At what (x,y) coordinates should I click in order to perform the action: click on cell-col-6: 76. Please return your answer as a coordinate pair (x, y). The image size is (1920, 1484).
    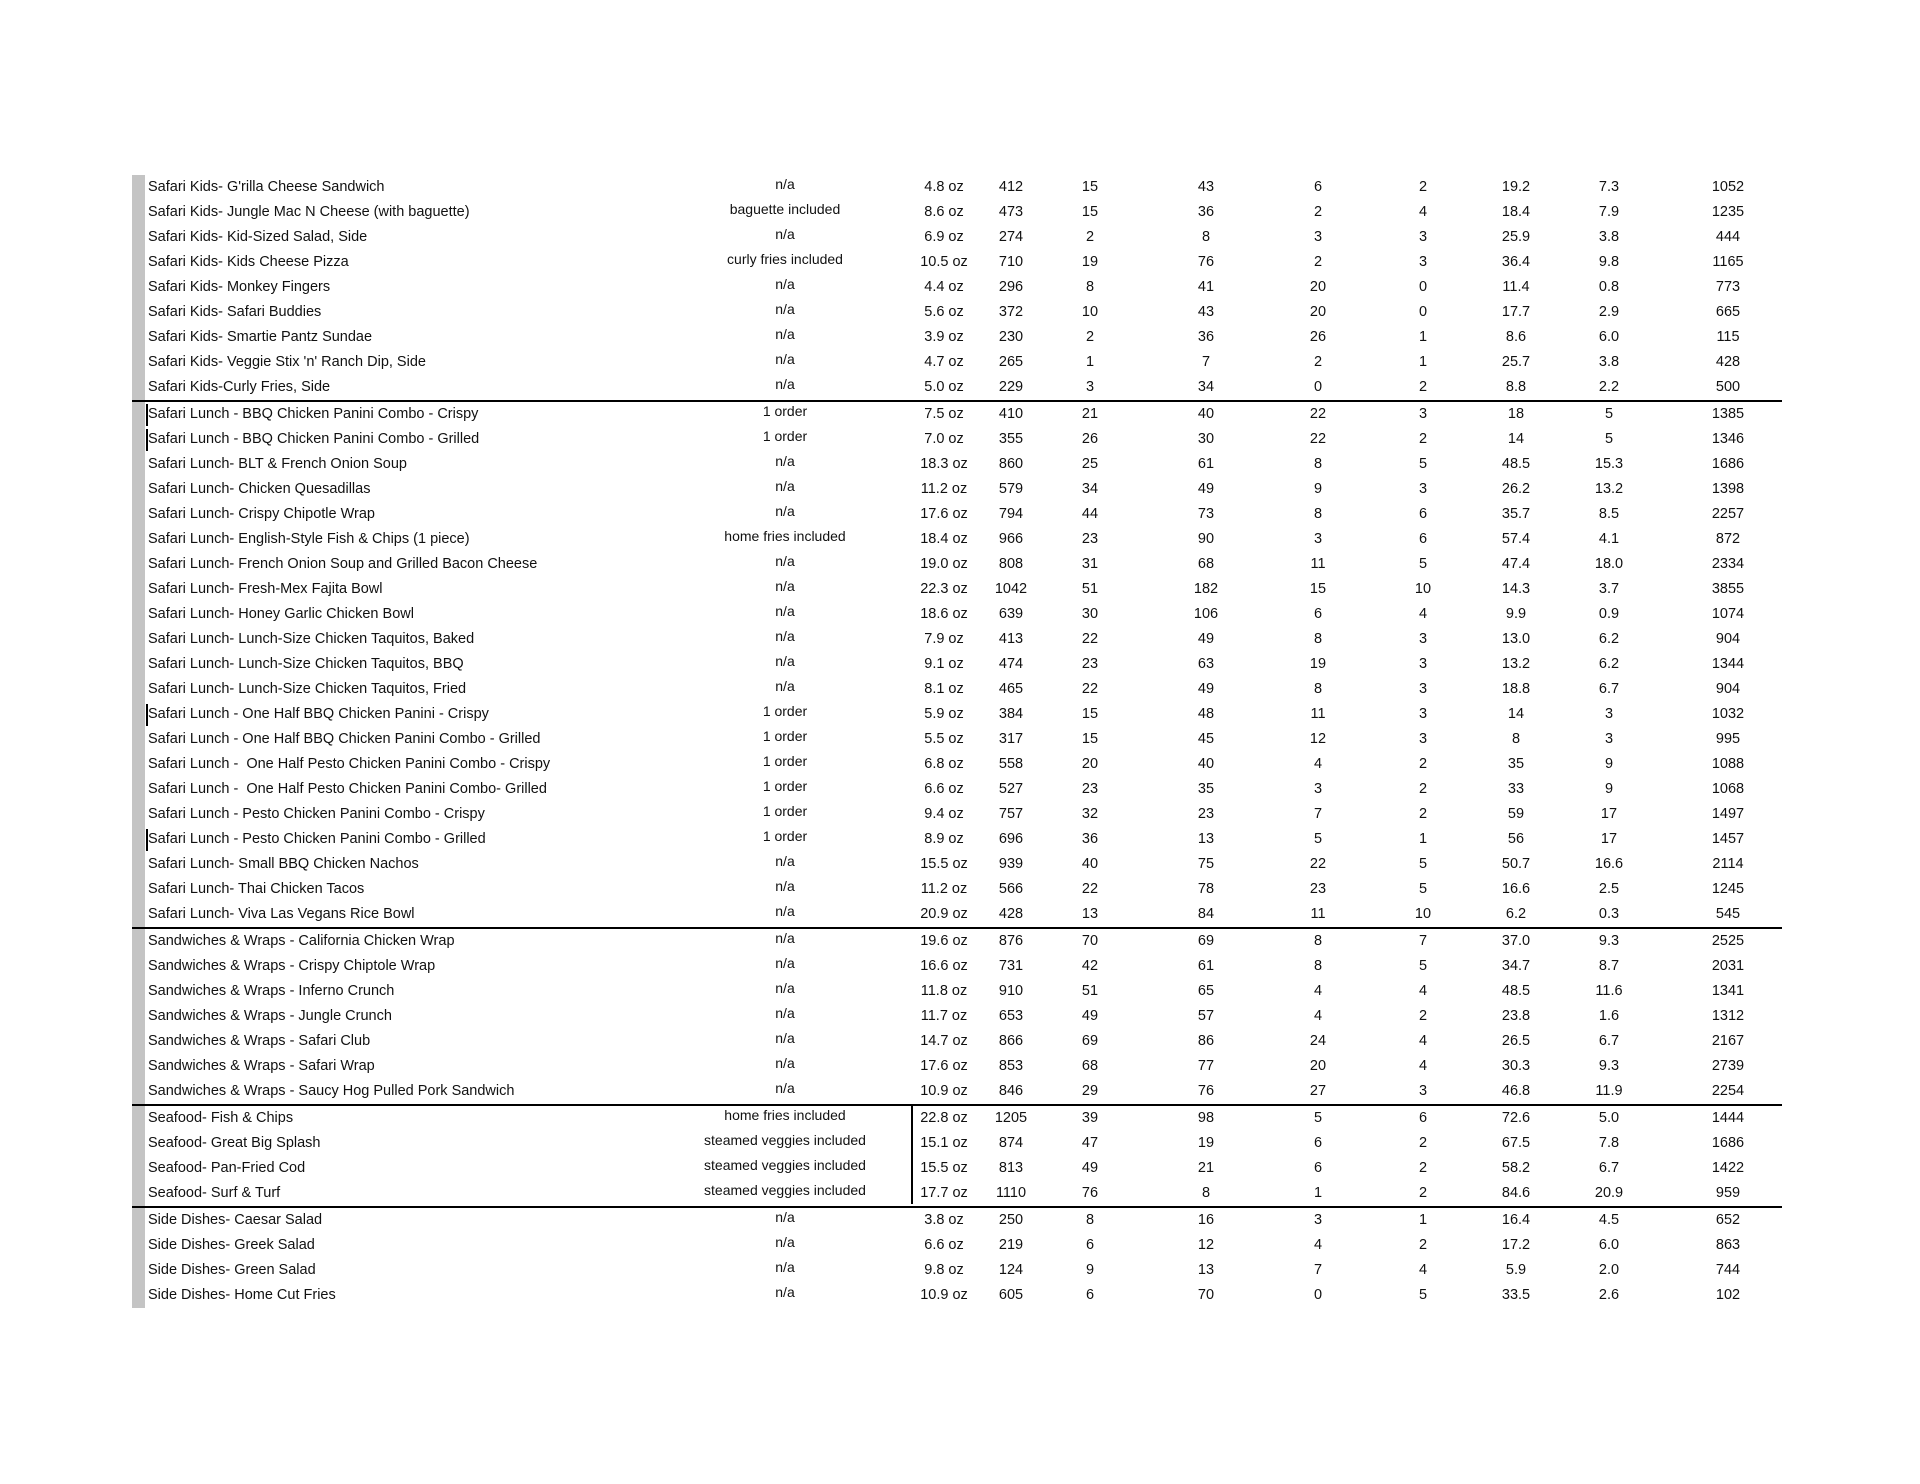
    Looking at the image, I should click on (1206, 1091).